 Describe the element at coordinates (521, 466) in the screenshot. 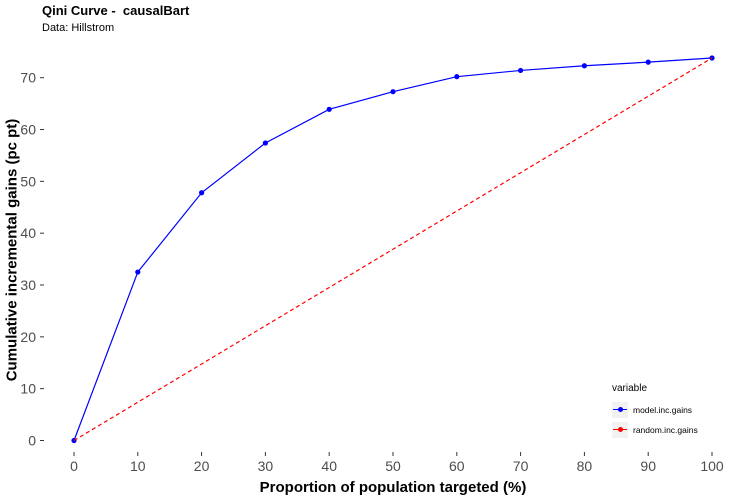

I see `x-tick-label: 70` at that location.